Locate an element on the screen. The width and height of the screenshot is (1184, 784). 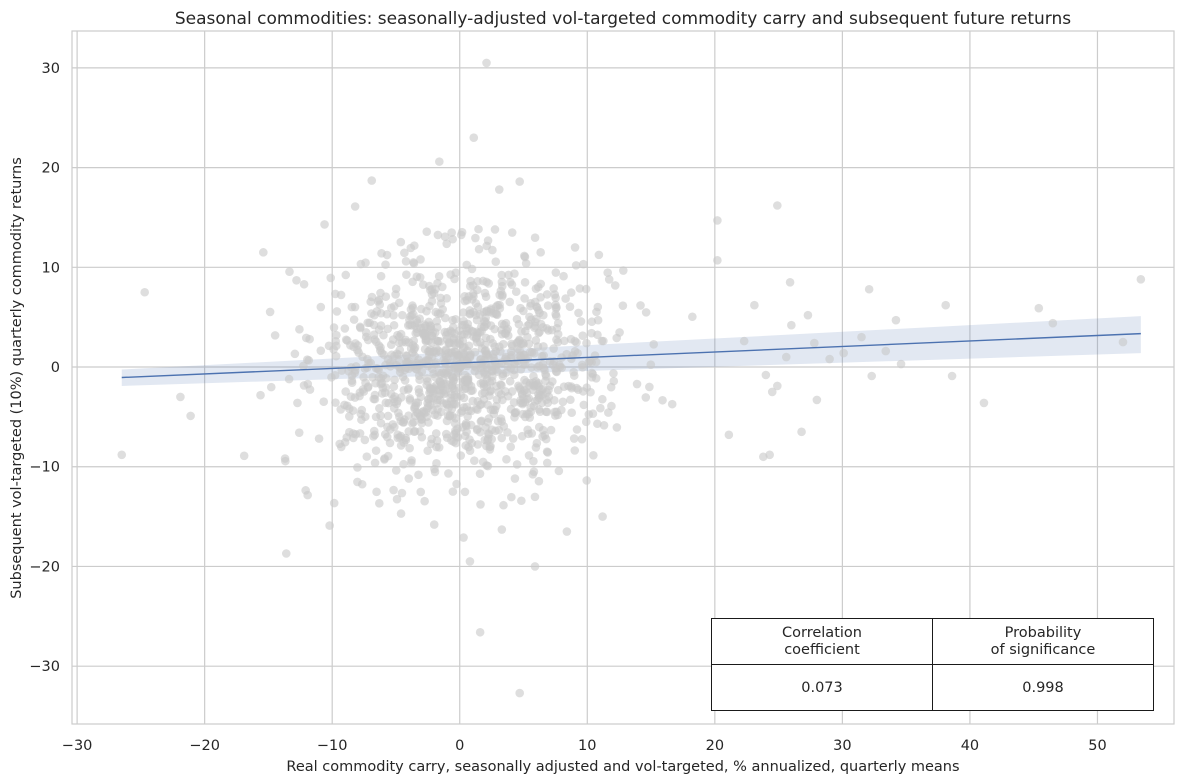
x-tick-label: −20 is located at coordinates (204, 746).